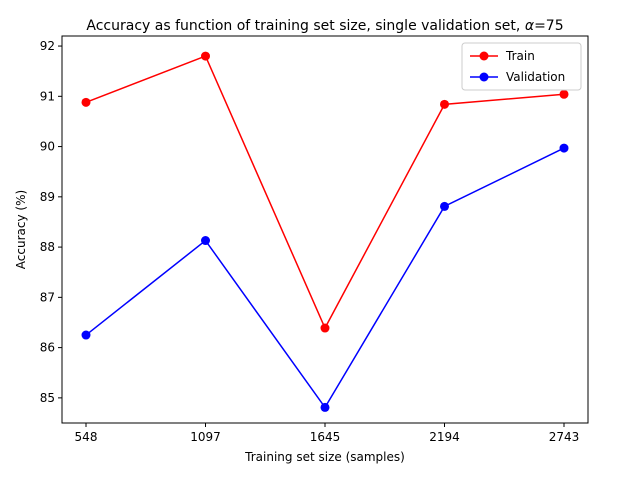  What do you see at coordinates (205, 437) in the screenshot?
I see `x-tick-label: 1097` at bounding box center [205, 437].